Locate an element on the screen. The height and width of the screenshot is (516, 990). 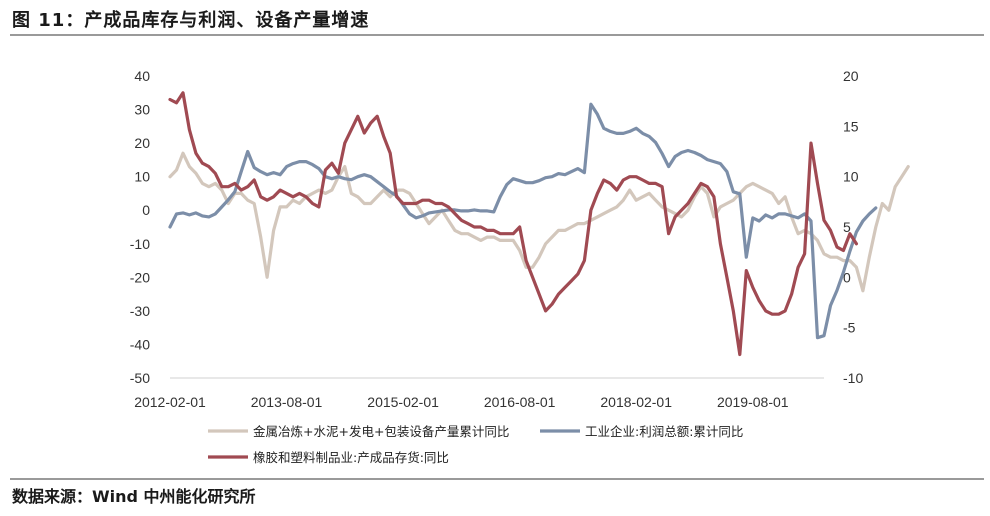
right-tick-label: 15 is located at coordinates (851, 126).